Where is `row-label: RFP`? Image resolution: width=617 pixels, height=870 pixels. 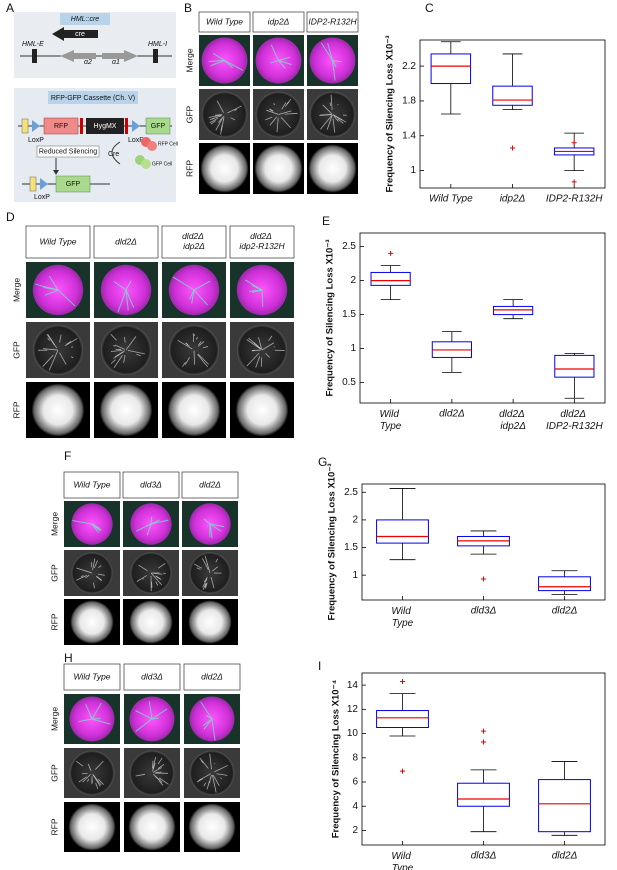 row-label: RFP is located at coordinates (189, 168).